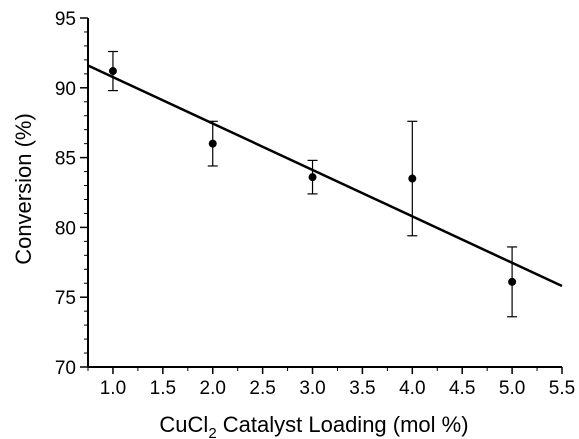  What do you see at coordinates (65, 19) in the screenshot?
I see `y-tick-label: 95` at bounding box center [65, 19].